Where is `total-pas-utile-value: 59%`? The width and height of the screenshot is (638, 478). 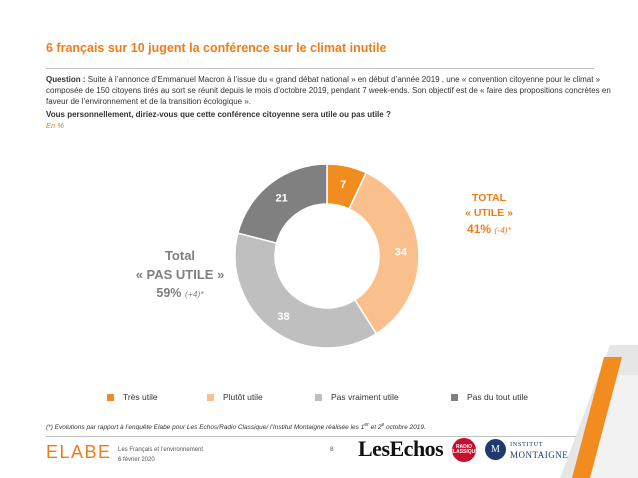 total-pas-utile-value: 59% is located at coordinates (169, 293).